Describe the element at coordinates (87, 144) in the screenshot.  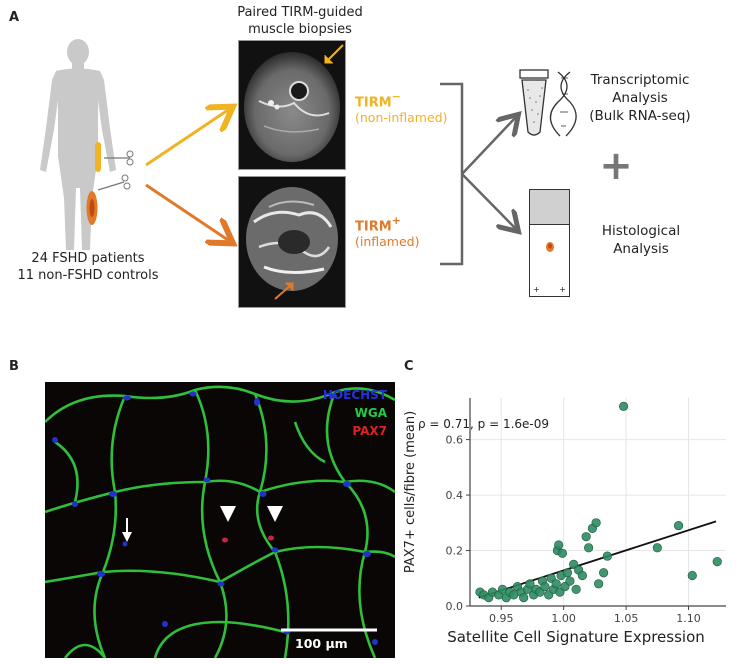
I see `human-body-icon` at that location.